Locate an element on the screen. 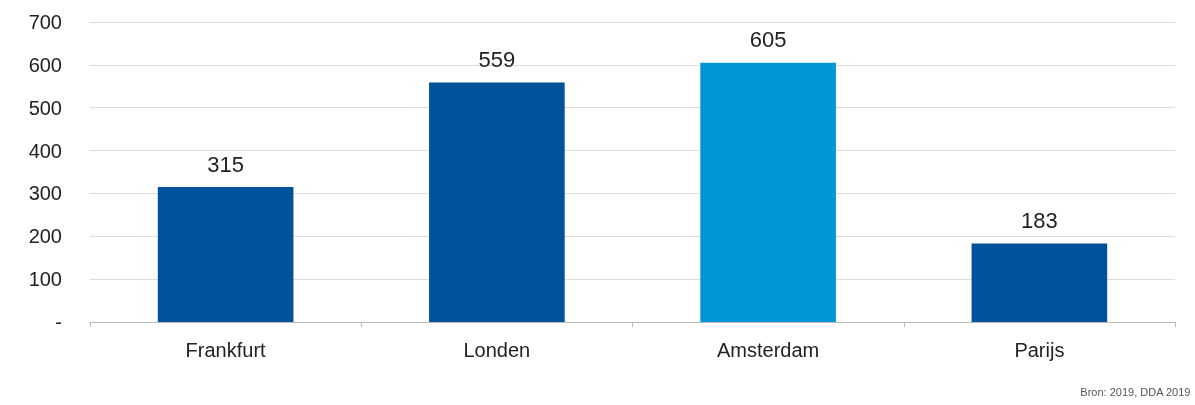 The width and height of the screenshot is (1195, 405). x-tick-label: Frankfurt is located at coordinates (226, 350).